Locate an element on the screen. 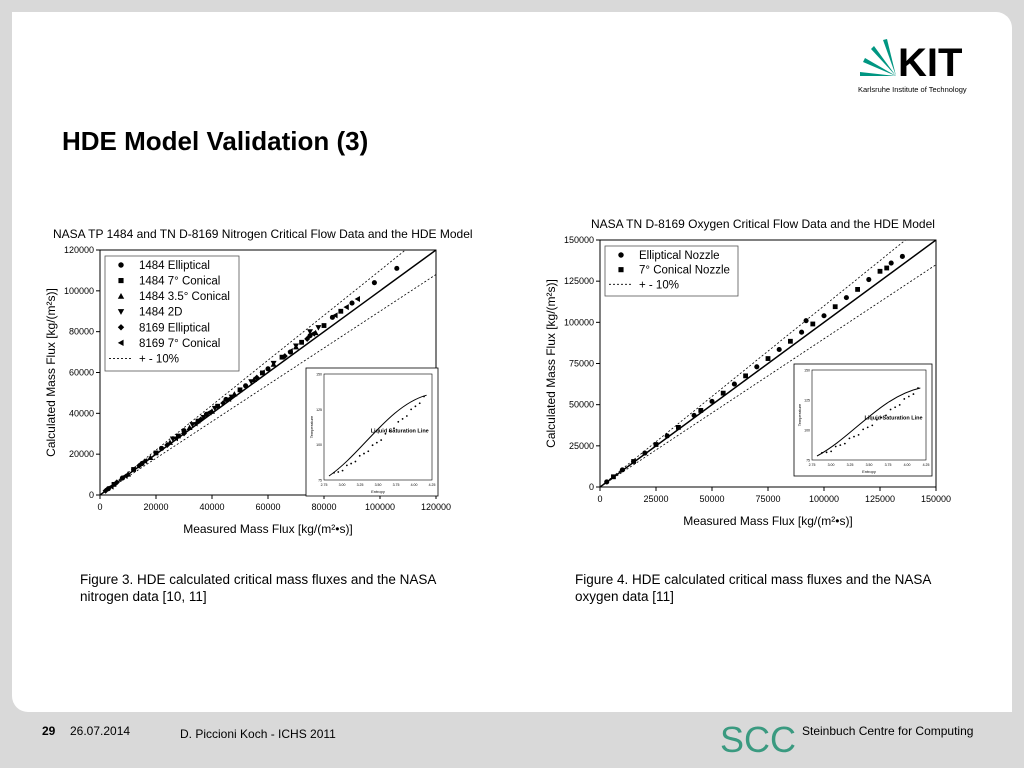 This screenshot has height=768, width=1024. x-tick-label: 50000 is located at coordinates (711, 499).